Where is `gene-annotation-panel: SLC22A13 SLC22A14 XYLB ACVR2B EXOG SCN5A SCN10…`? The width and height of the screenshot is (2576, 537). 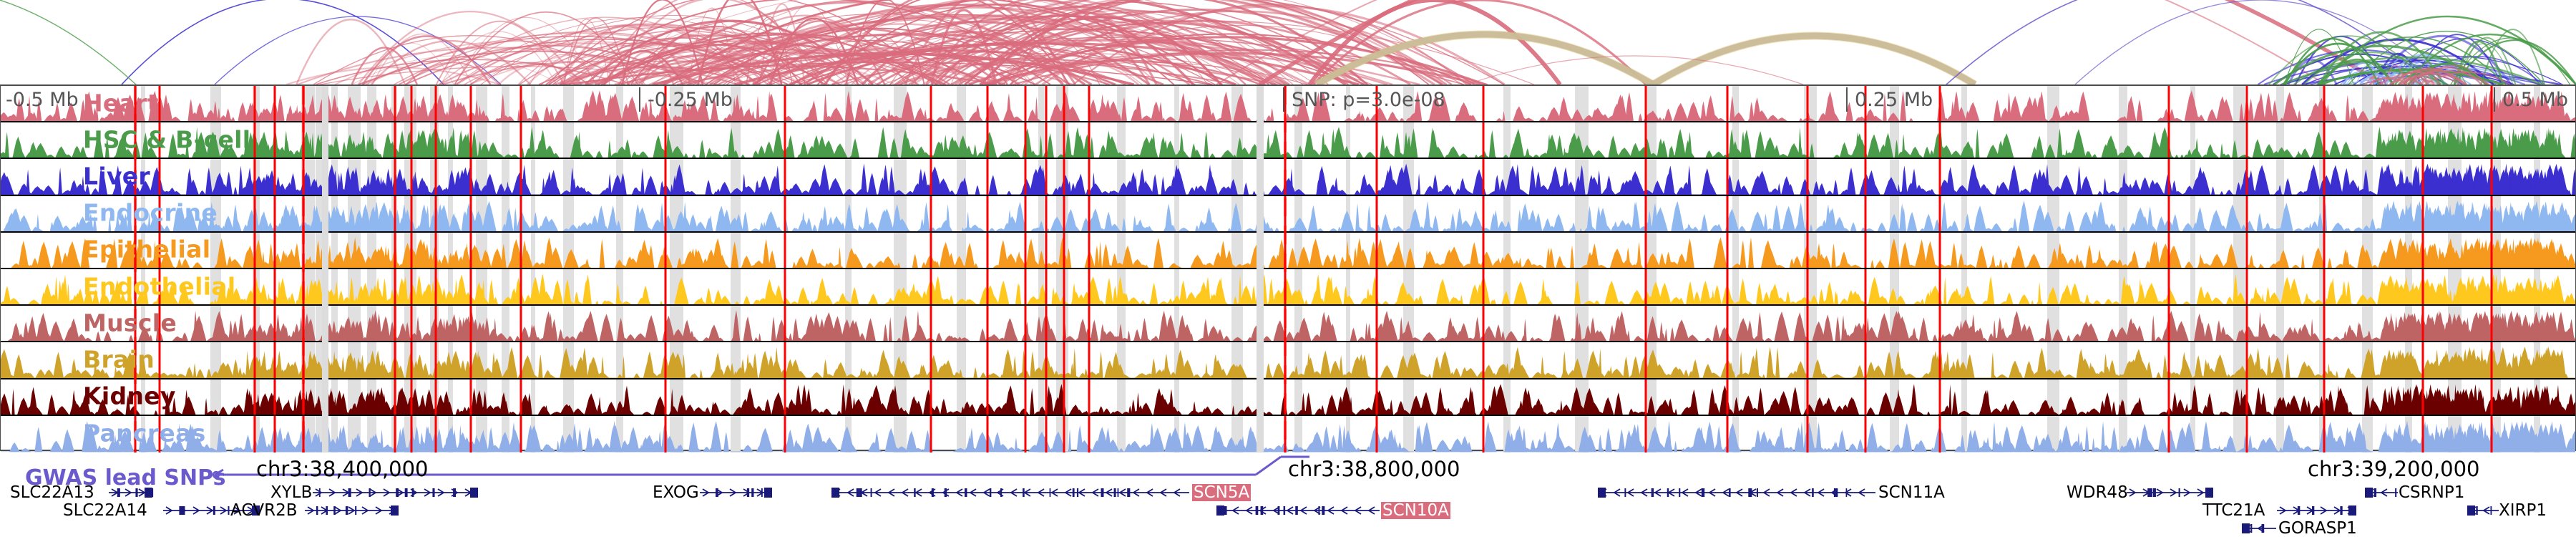 gene-annotation-panel: SLC22A13 SLC22A14 XYLB ACVR2B EXOG SCN5A SCN10… is located at coordinates (1288, 510).